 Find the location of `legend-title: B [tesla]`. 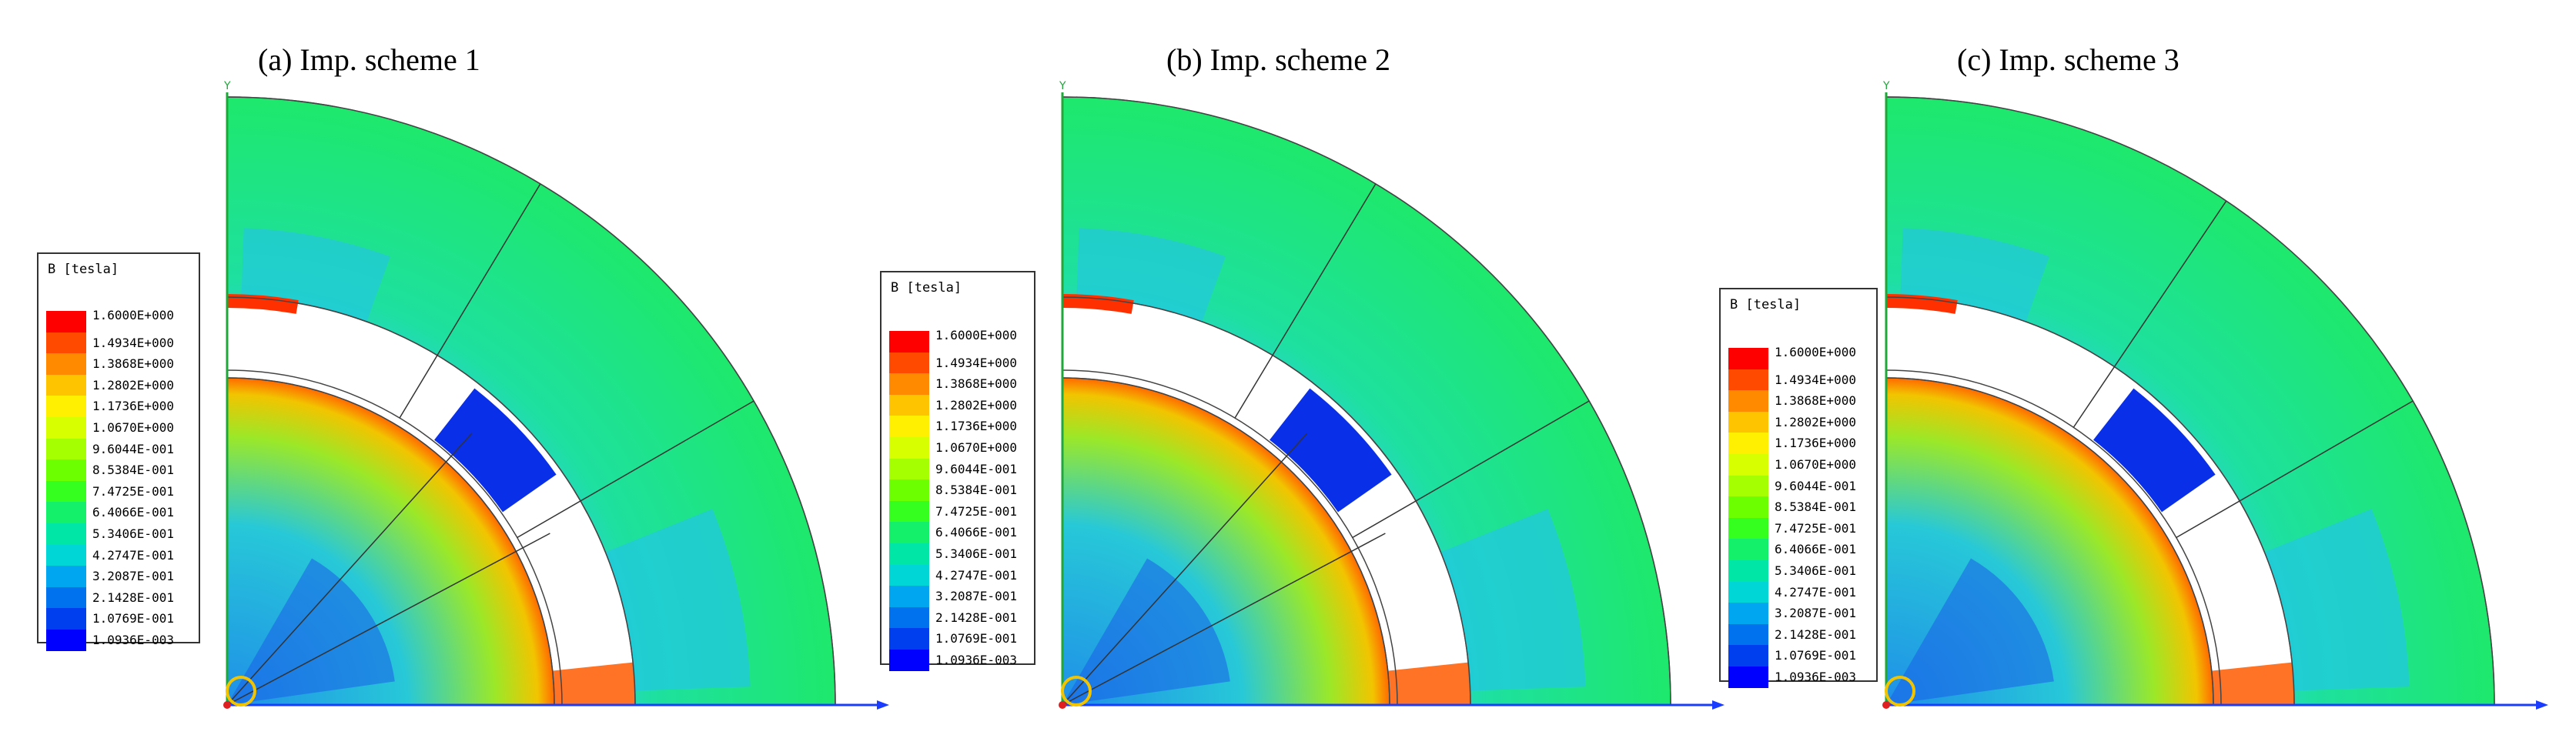

legend-title: B [tesla] is located at coordinates (84, 269).